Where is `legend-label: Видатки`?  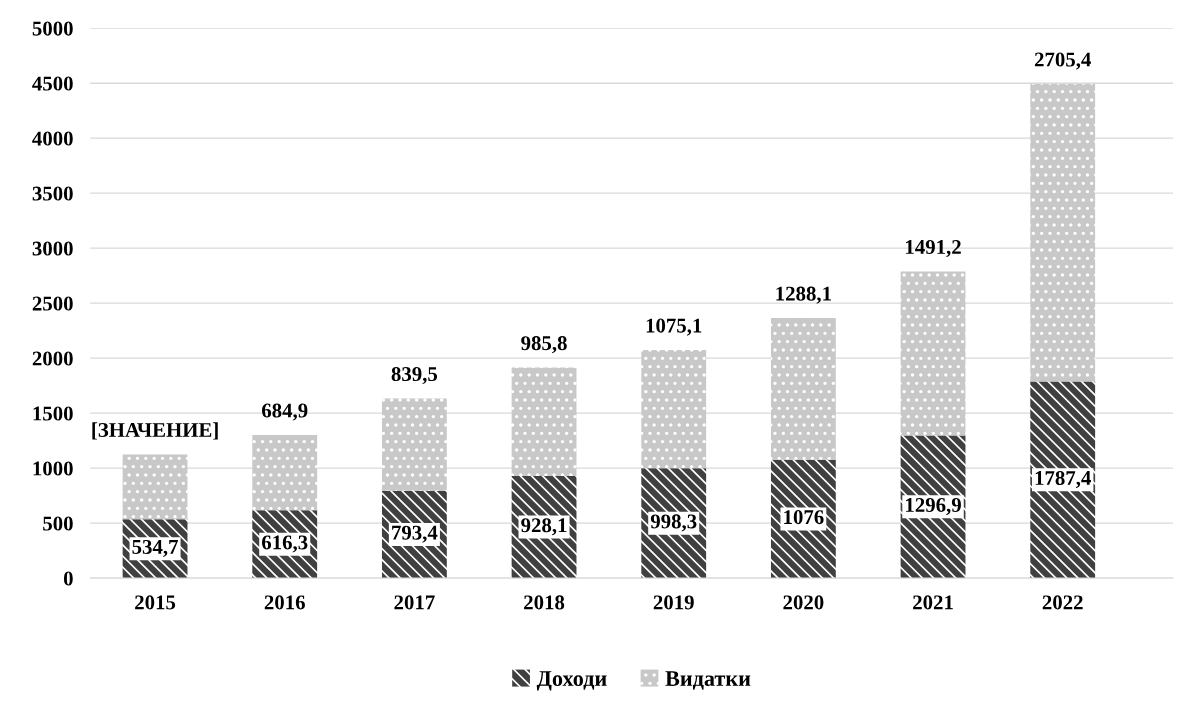
legend-label: Видатки is located at coordinates (708, 680).